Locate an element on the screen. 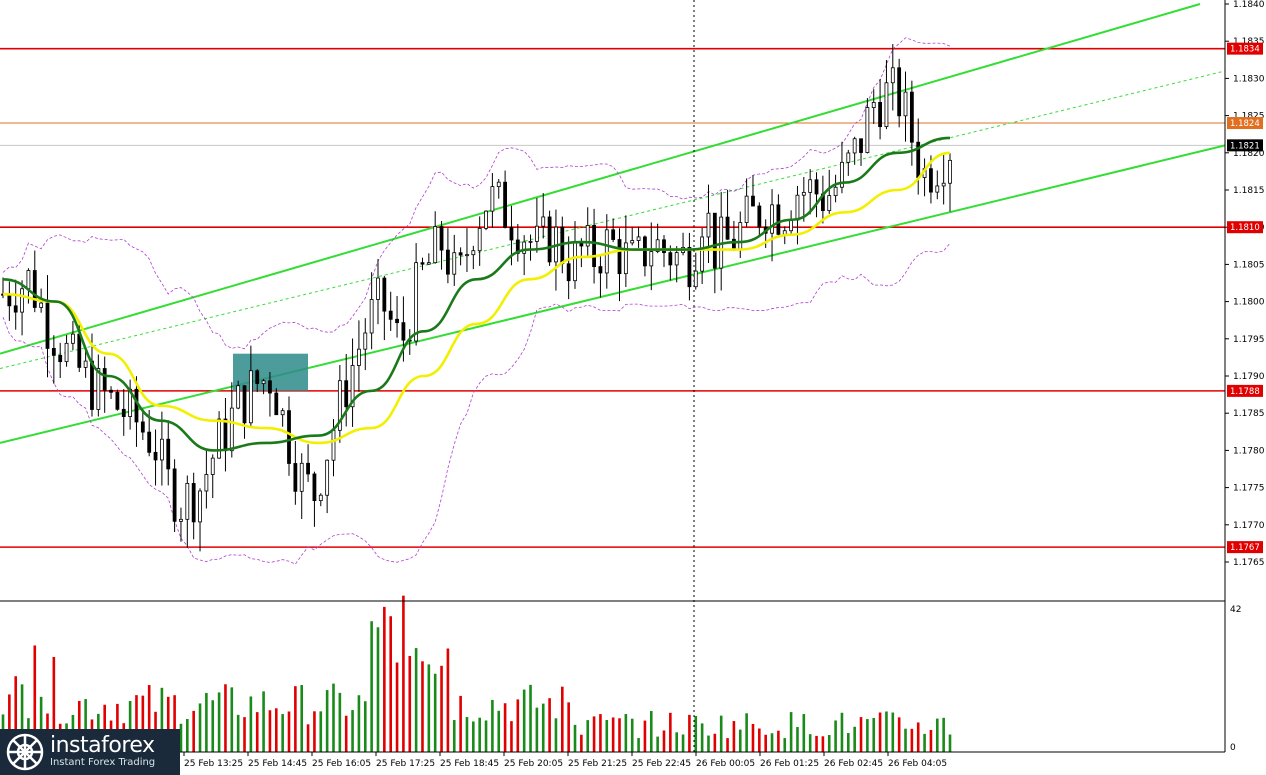 Image resolution: width=1266 pixels, height=775 pixels. instaforex-logo: instaforex Instant Forex Trading is located at coordinates (90, 752).